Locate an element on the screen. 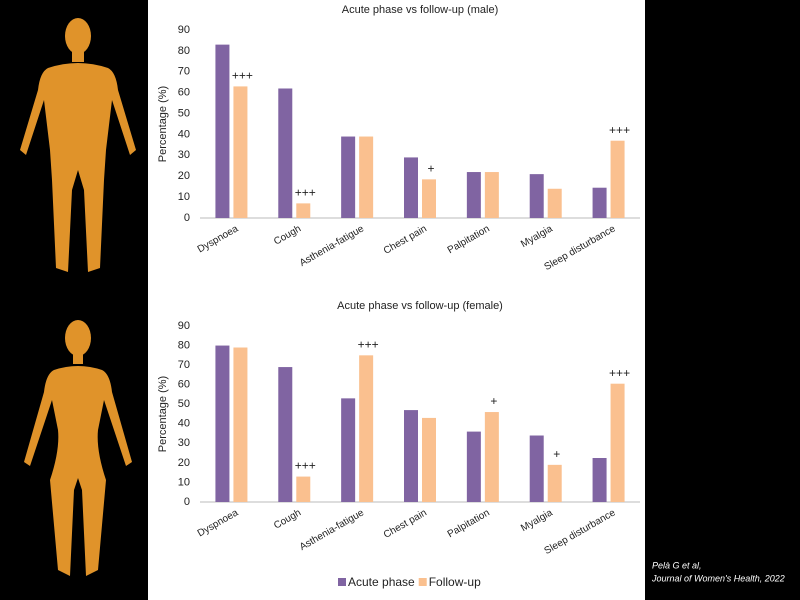  chart-title: Acute phase vs follow-up (female) is located at coordinates (420, 306).